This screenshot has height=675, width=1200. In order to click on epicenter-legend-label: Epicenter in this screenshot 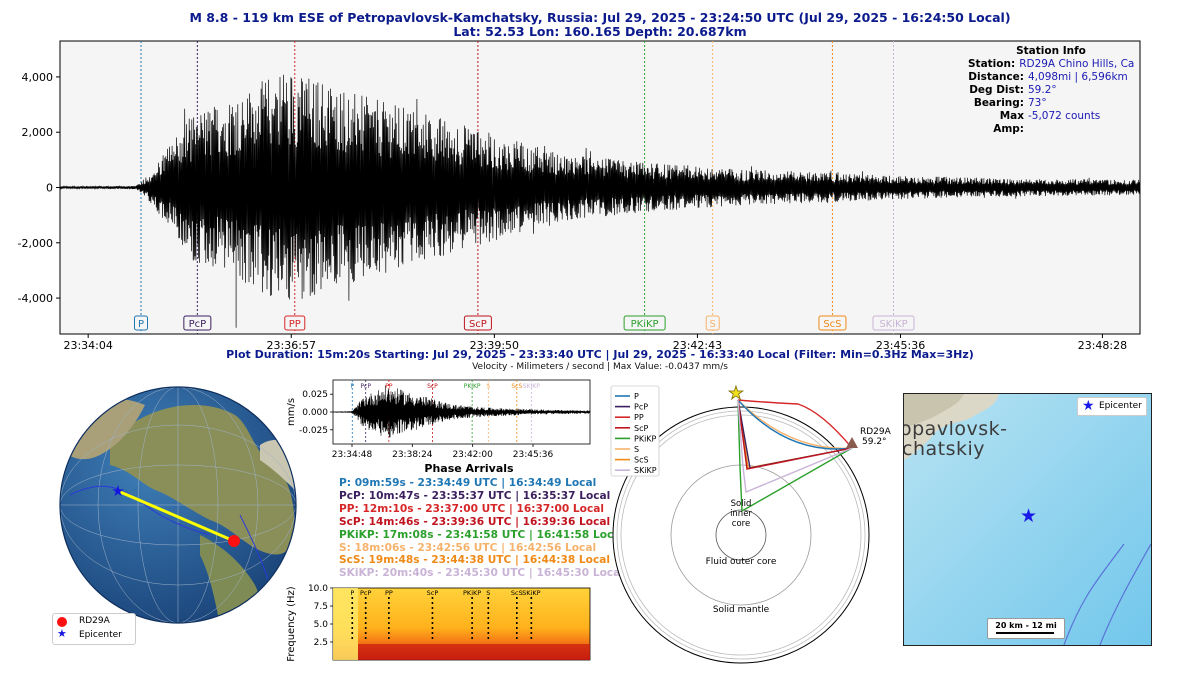, I will do `click(100, 635)`.